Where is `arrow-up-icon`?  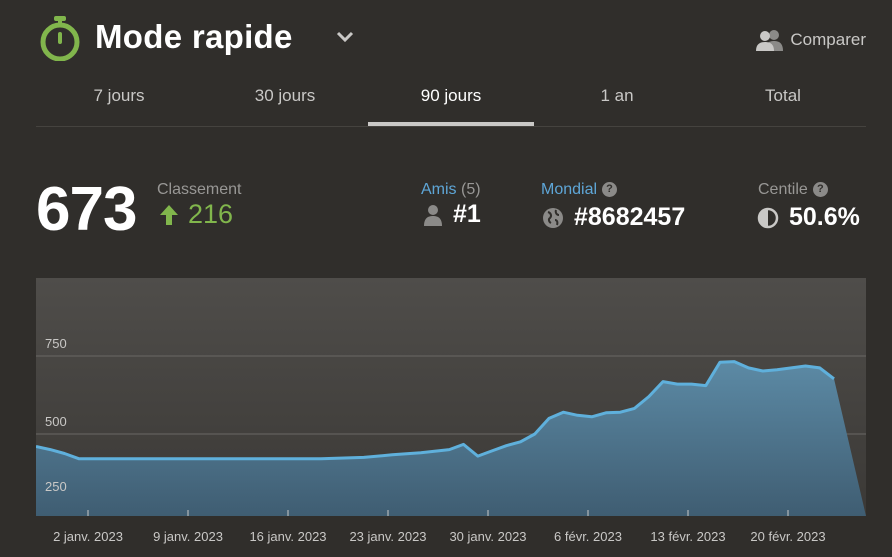 arrow-up-icon is located at coordinates (169, 214).